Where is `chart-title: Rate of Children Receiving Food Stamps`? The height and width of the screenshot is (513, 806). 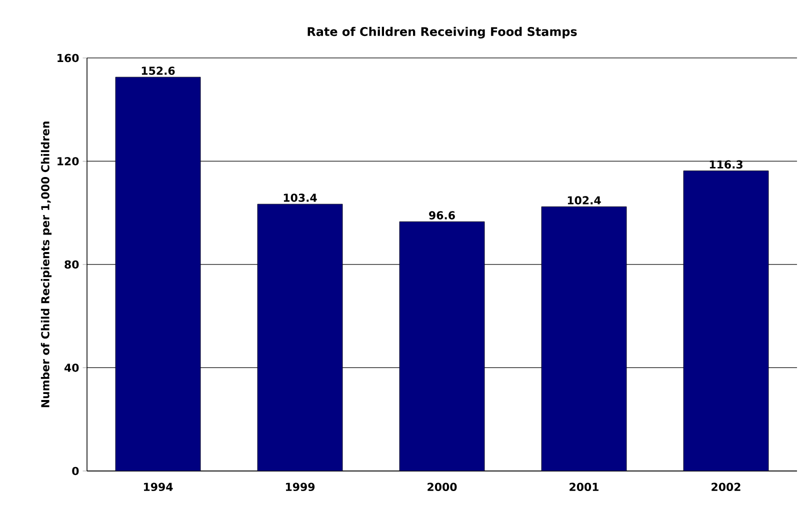
chart-title: Rate of Children Receiving Food Stamps is located at coordinates (442, 32).